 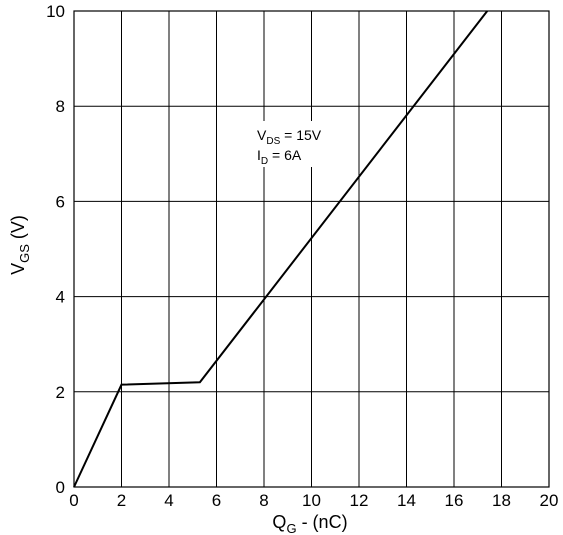 I want to click on y-tick-label-10: 10, so click(x=55, y=11).